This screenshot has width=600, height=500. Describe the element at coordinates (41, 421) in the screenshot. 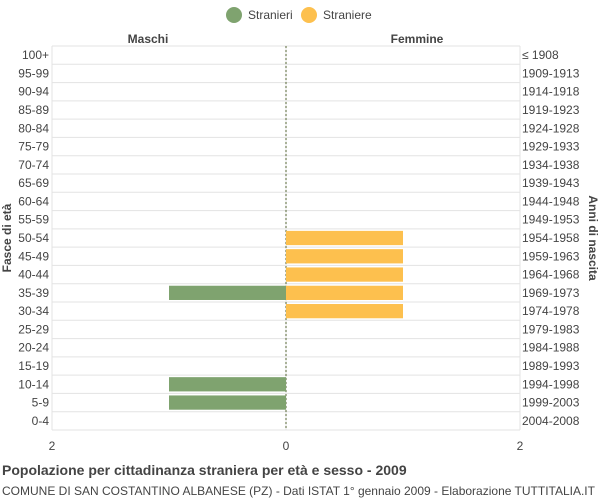

I see `age-tick-label: 0-4` at that location.